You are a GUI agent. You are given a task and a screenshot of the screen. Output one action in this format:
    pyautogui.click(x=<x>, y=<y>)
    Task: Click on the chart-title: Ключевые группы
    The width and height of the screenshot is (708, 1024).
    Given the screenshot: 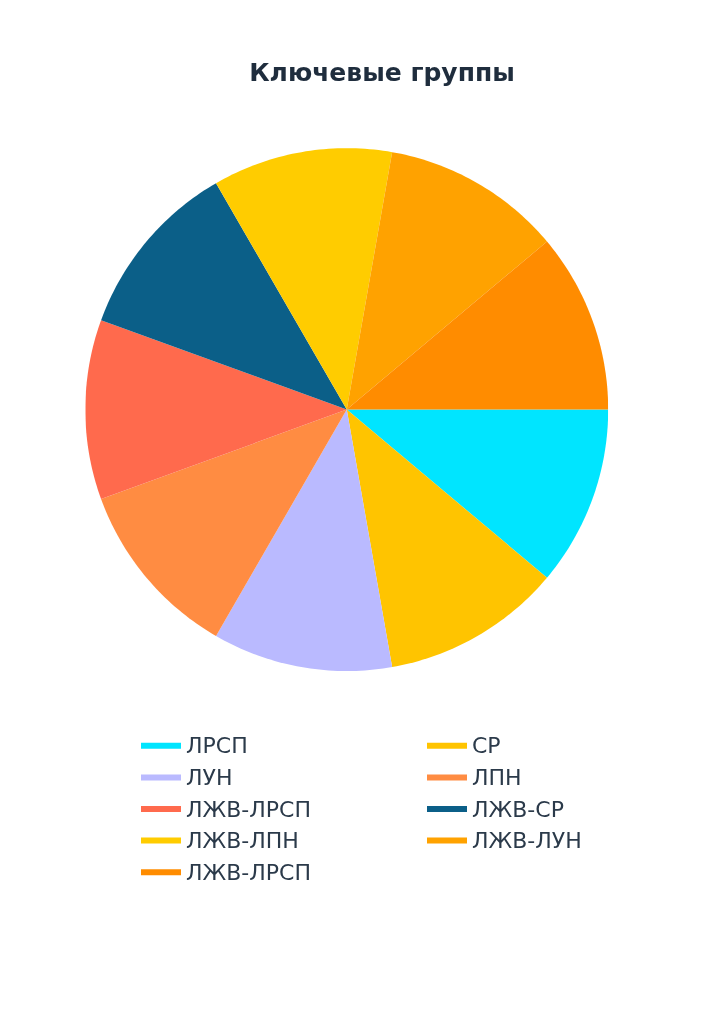 What is the action you would take?
    pyautogui.click(x=382, y=72)
    